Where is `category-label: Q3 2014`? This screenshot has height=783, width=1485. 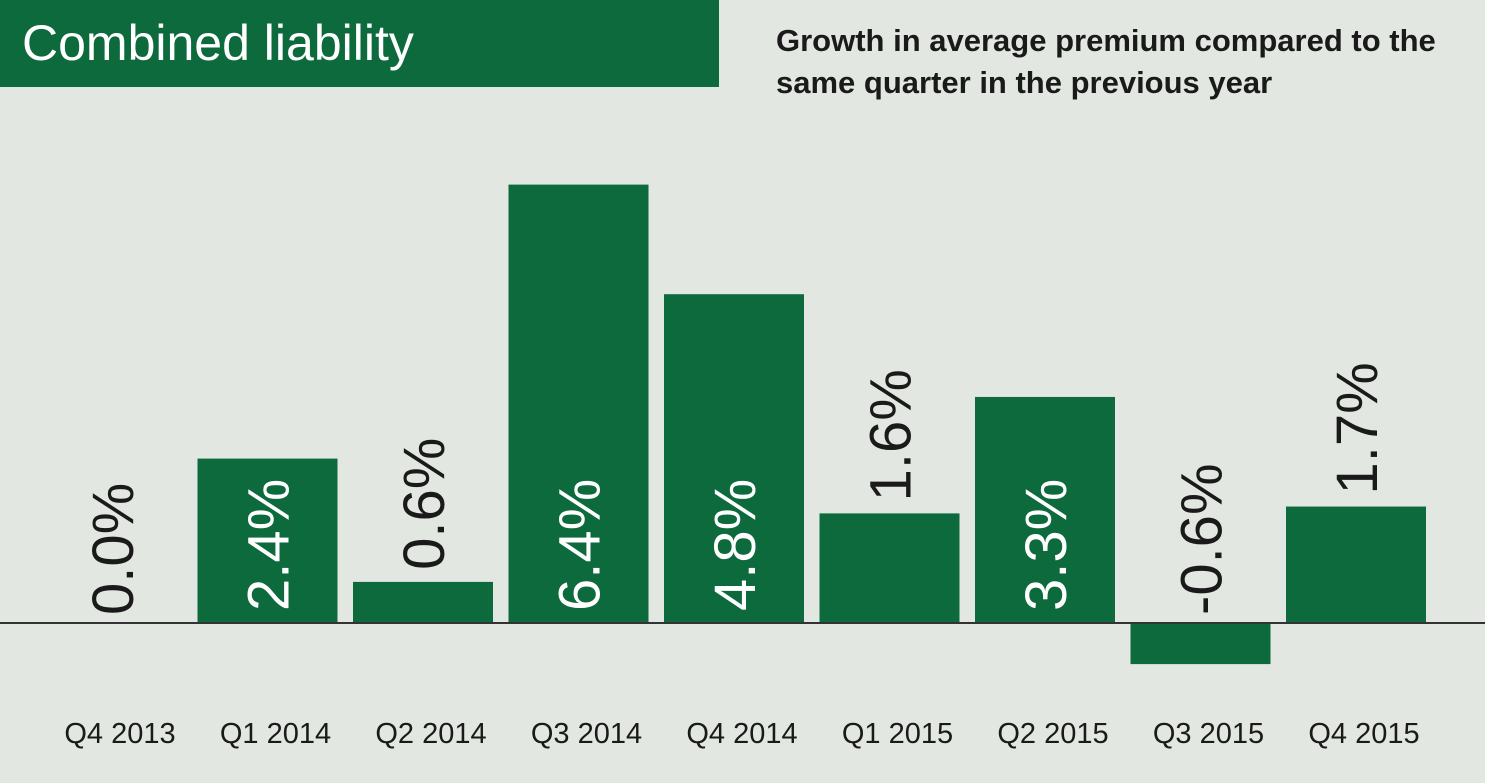
category-label: Q3 2014 is located at coordinates (586, 734).